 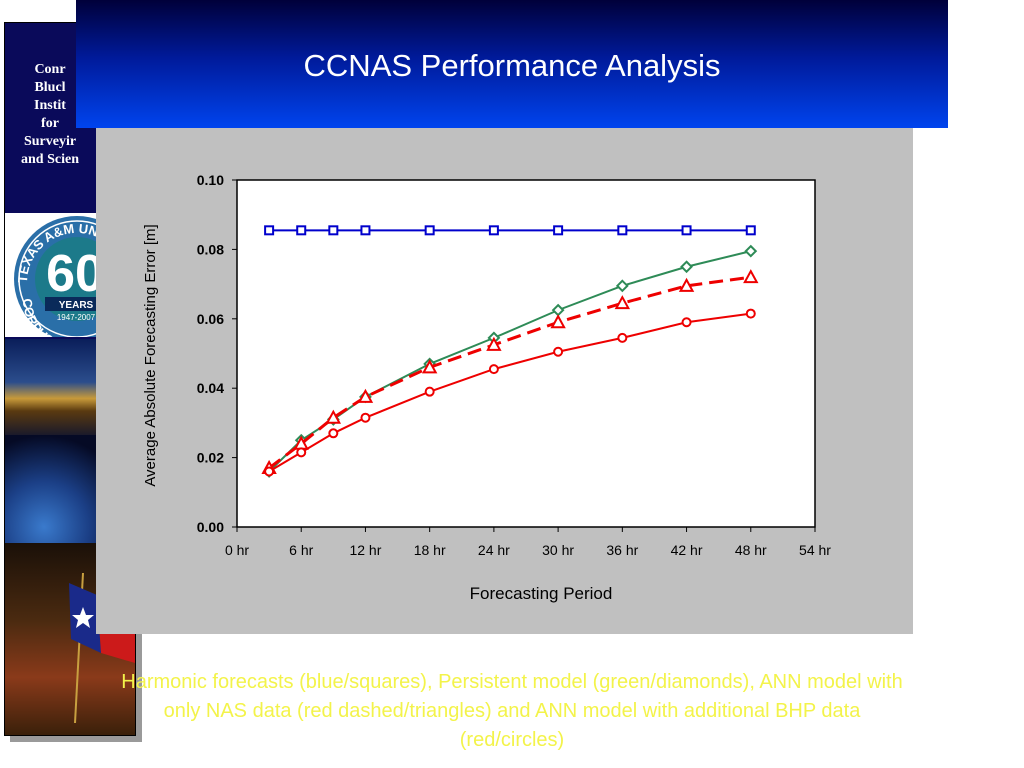 I want to click on sidebar-line: Conr, so click(x=50, y=69).